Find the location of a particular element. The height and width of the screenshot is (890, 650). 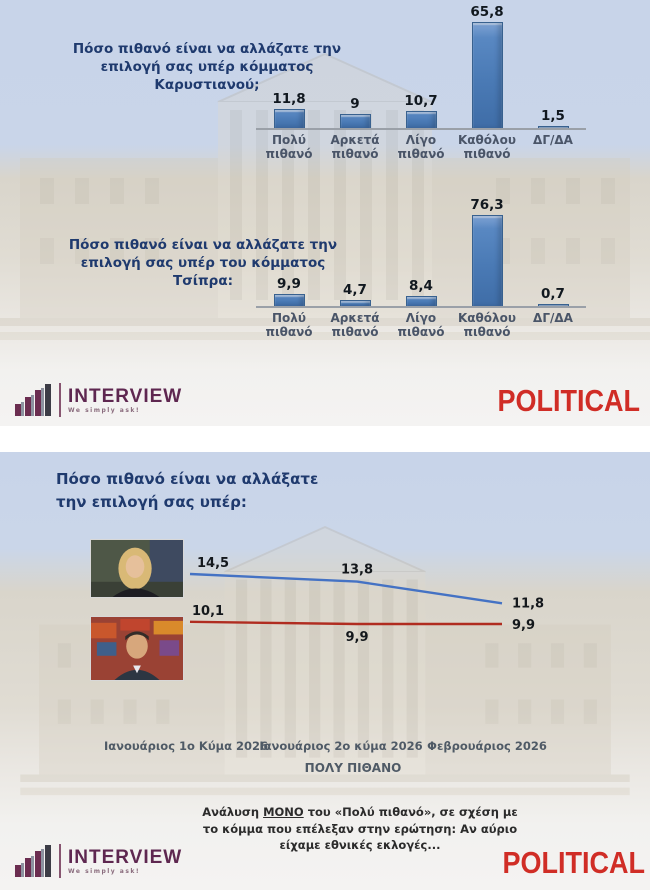

bar-value-label: 11,8 is located at coordinates (289, 99).